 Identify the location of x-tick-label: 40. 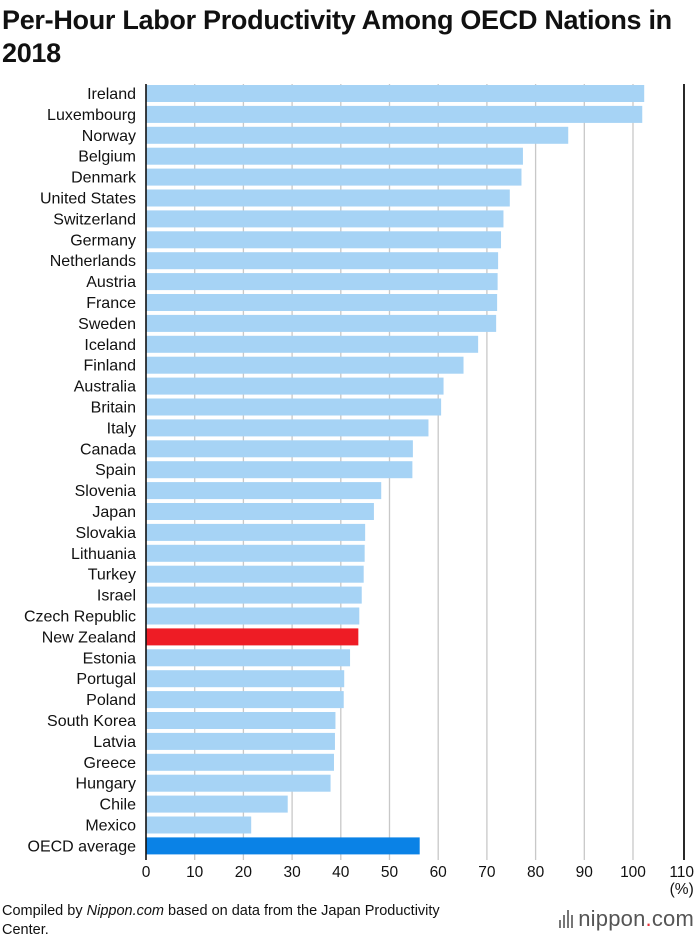
(341, 872).